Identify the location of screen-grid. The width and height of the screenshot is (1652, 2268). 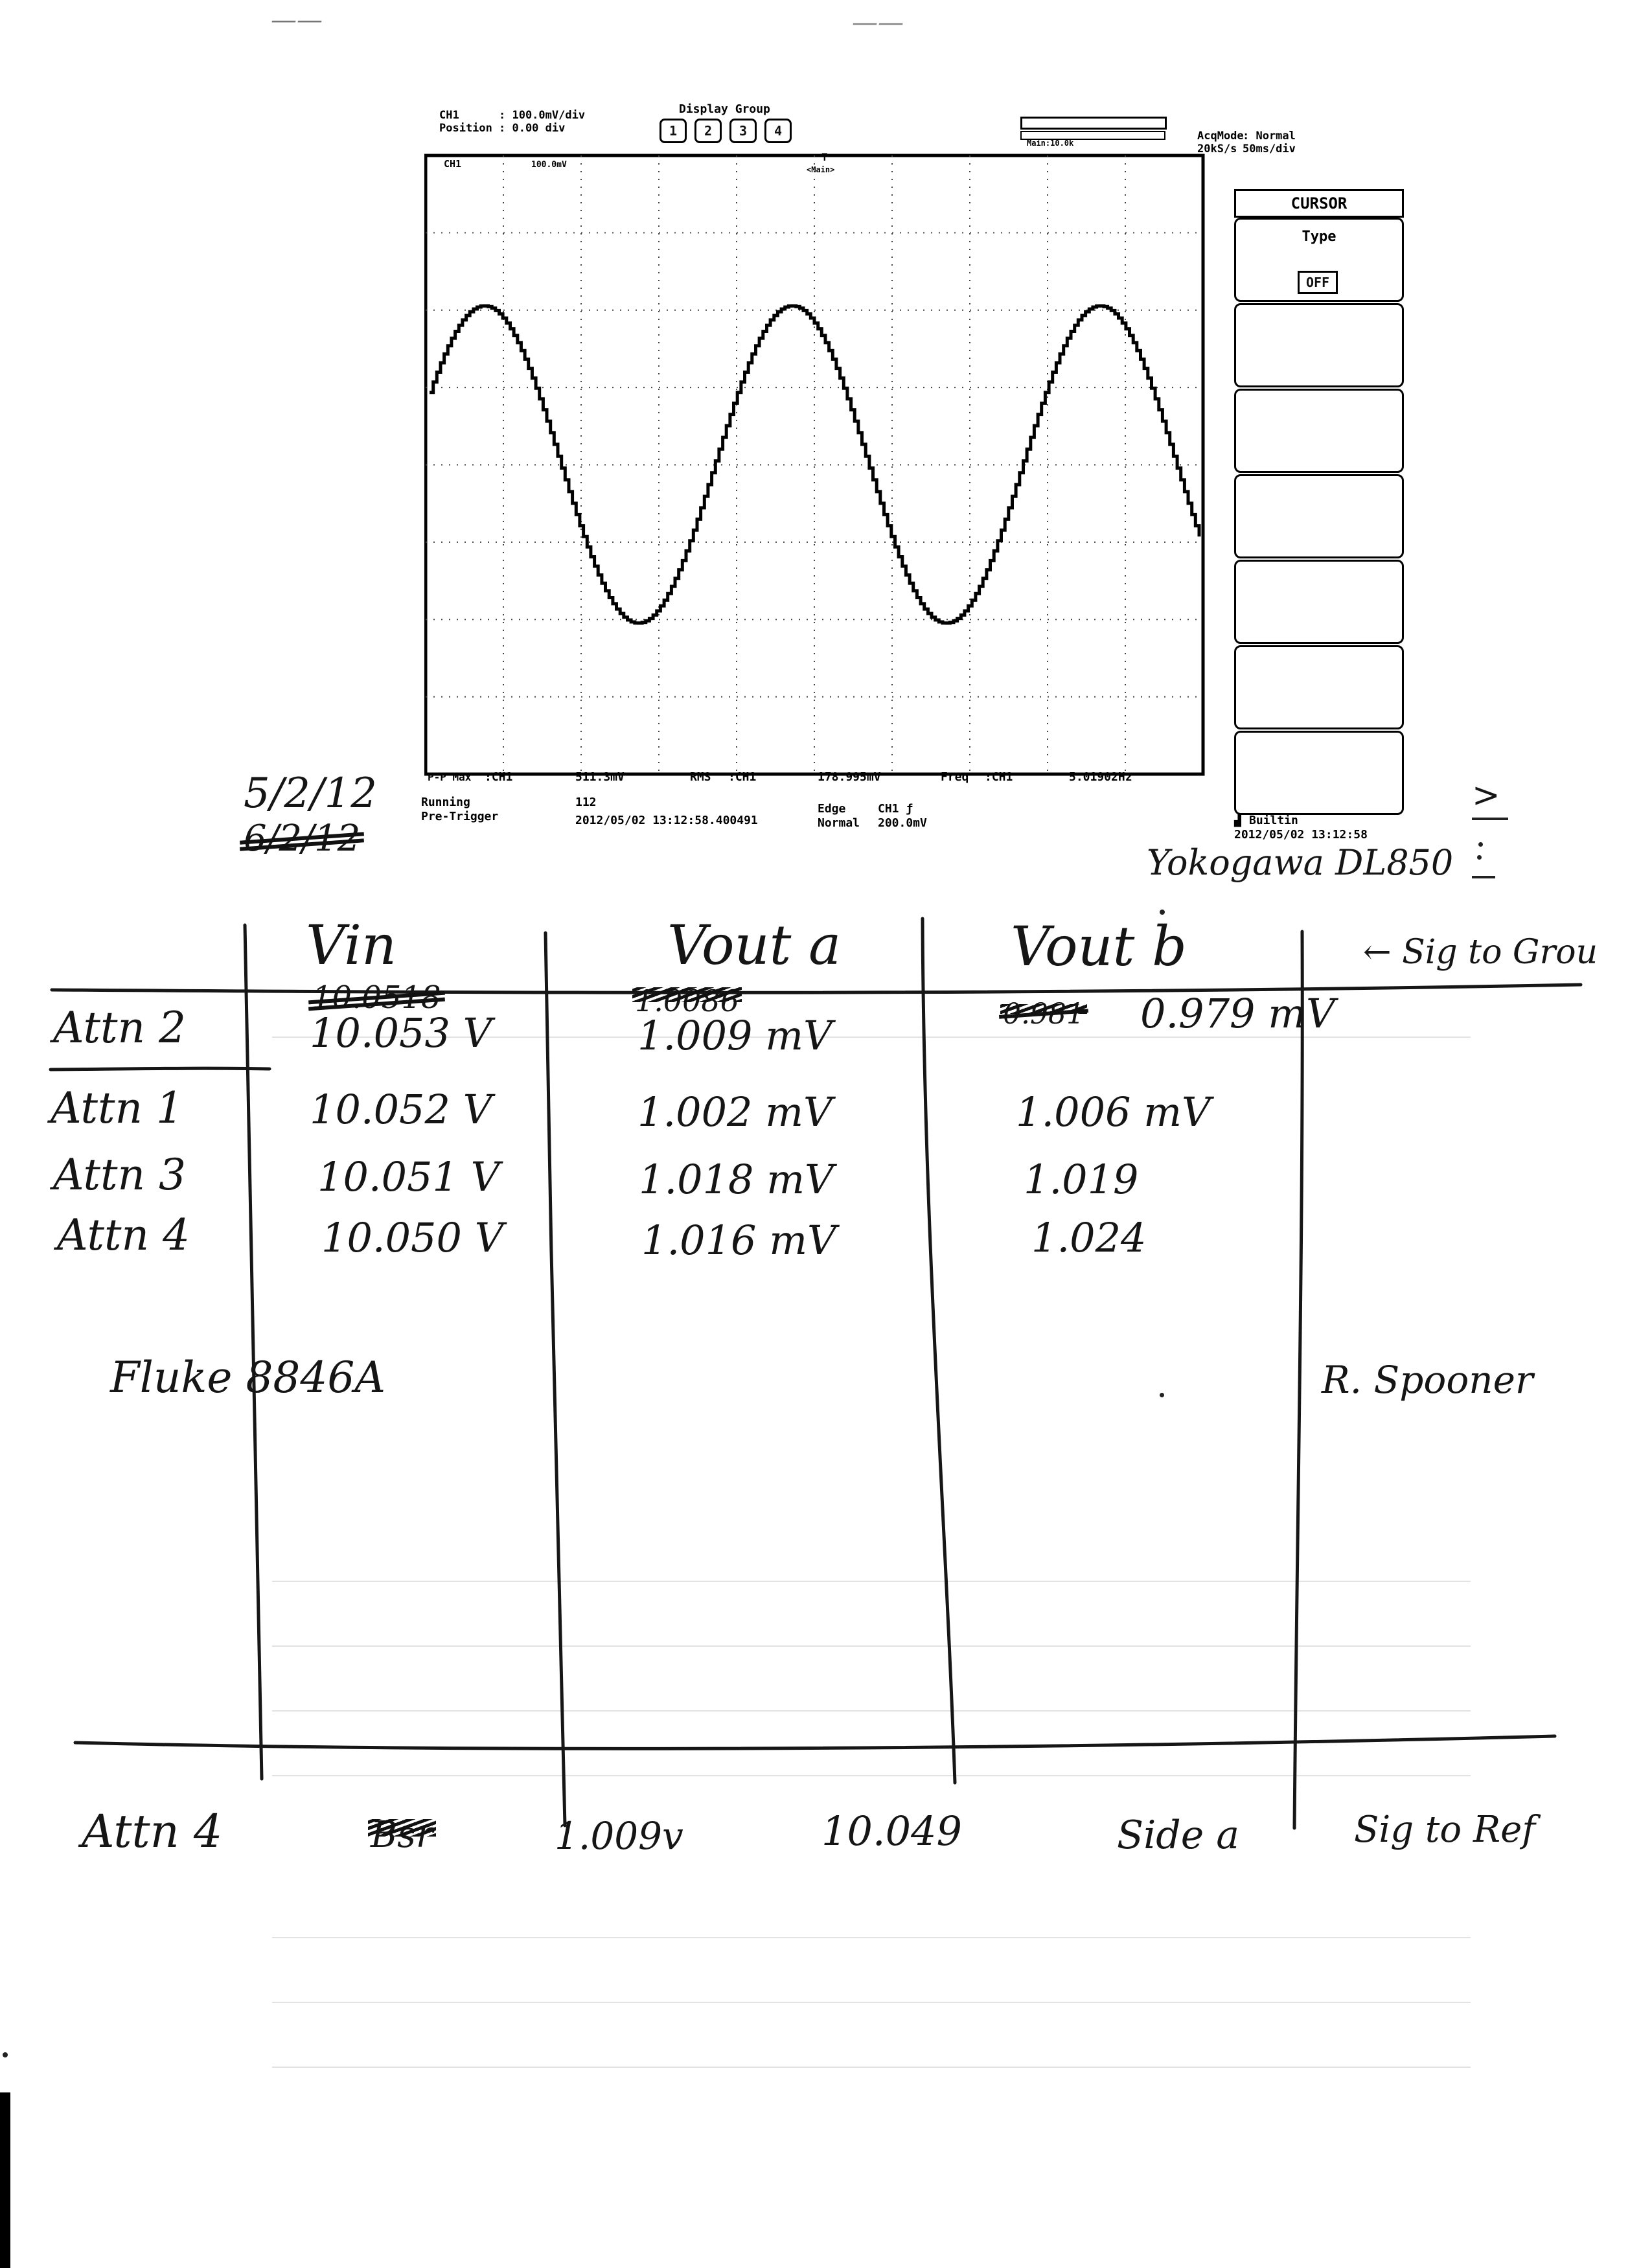
(814, 464).